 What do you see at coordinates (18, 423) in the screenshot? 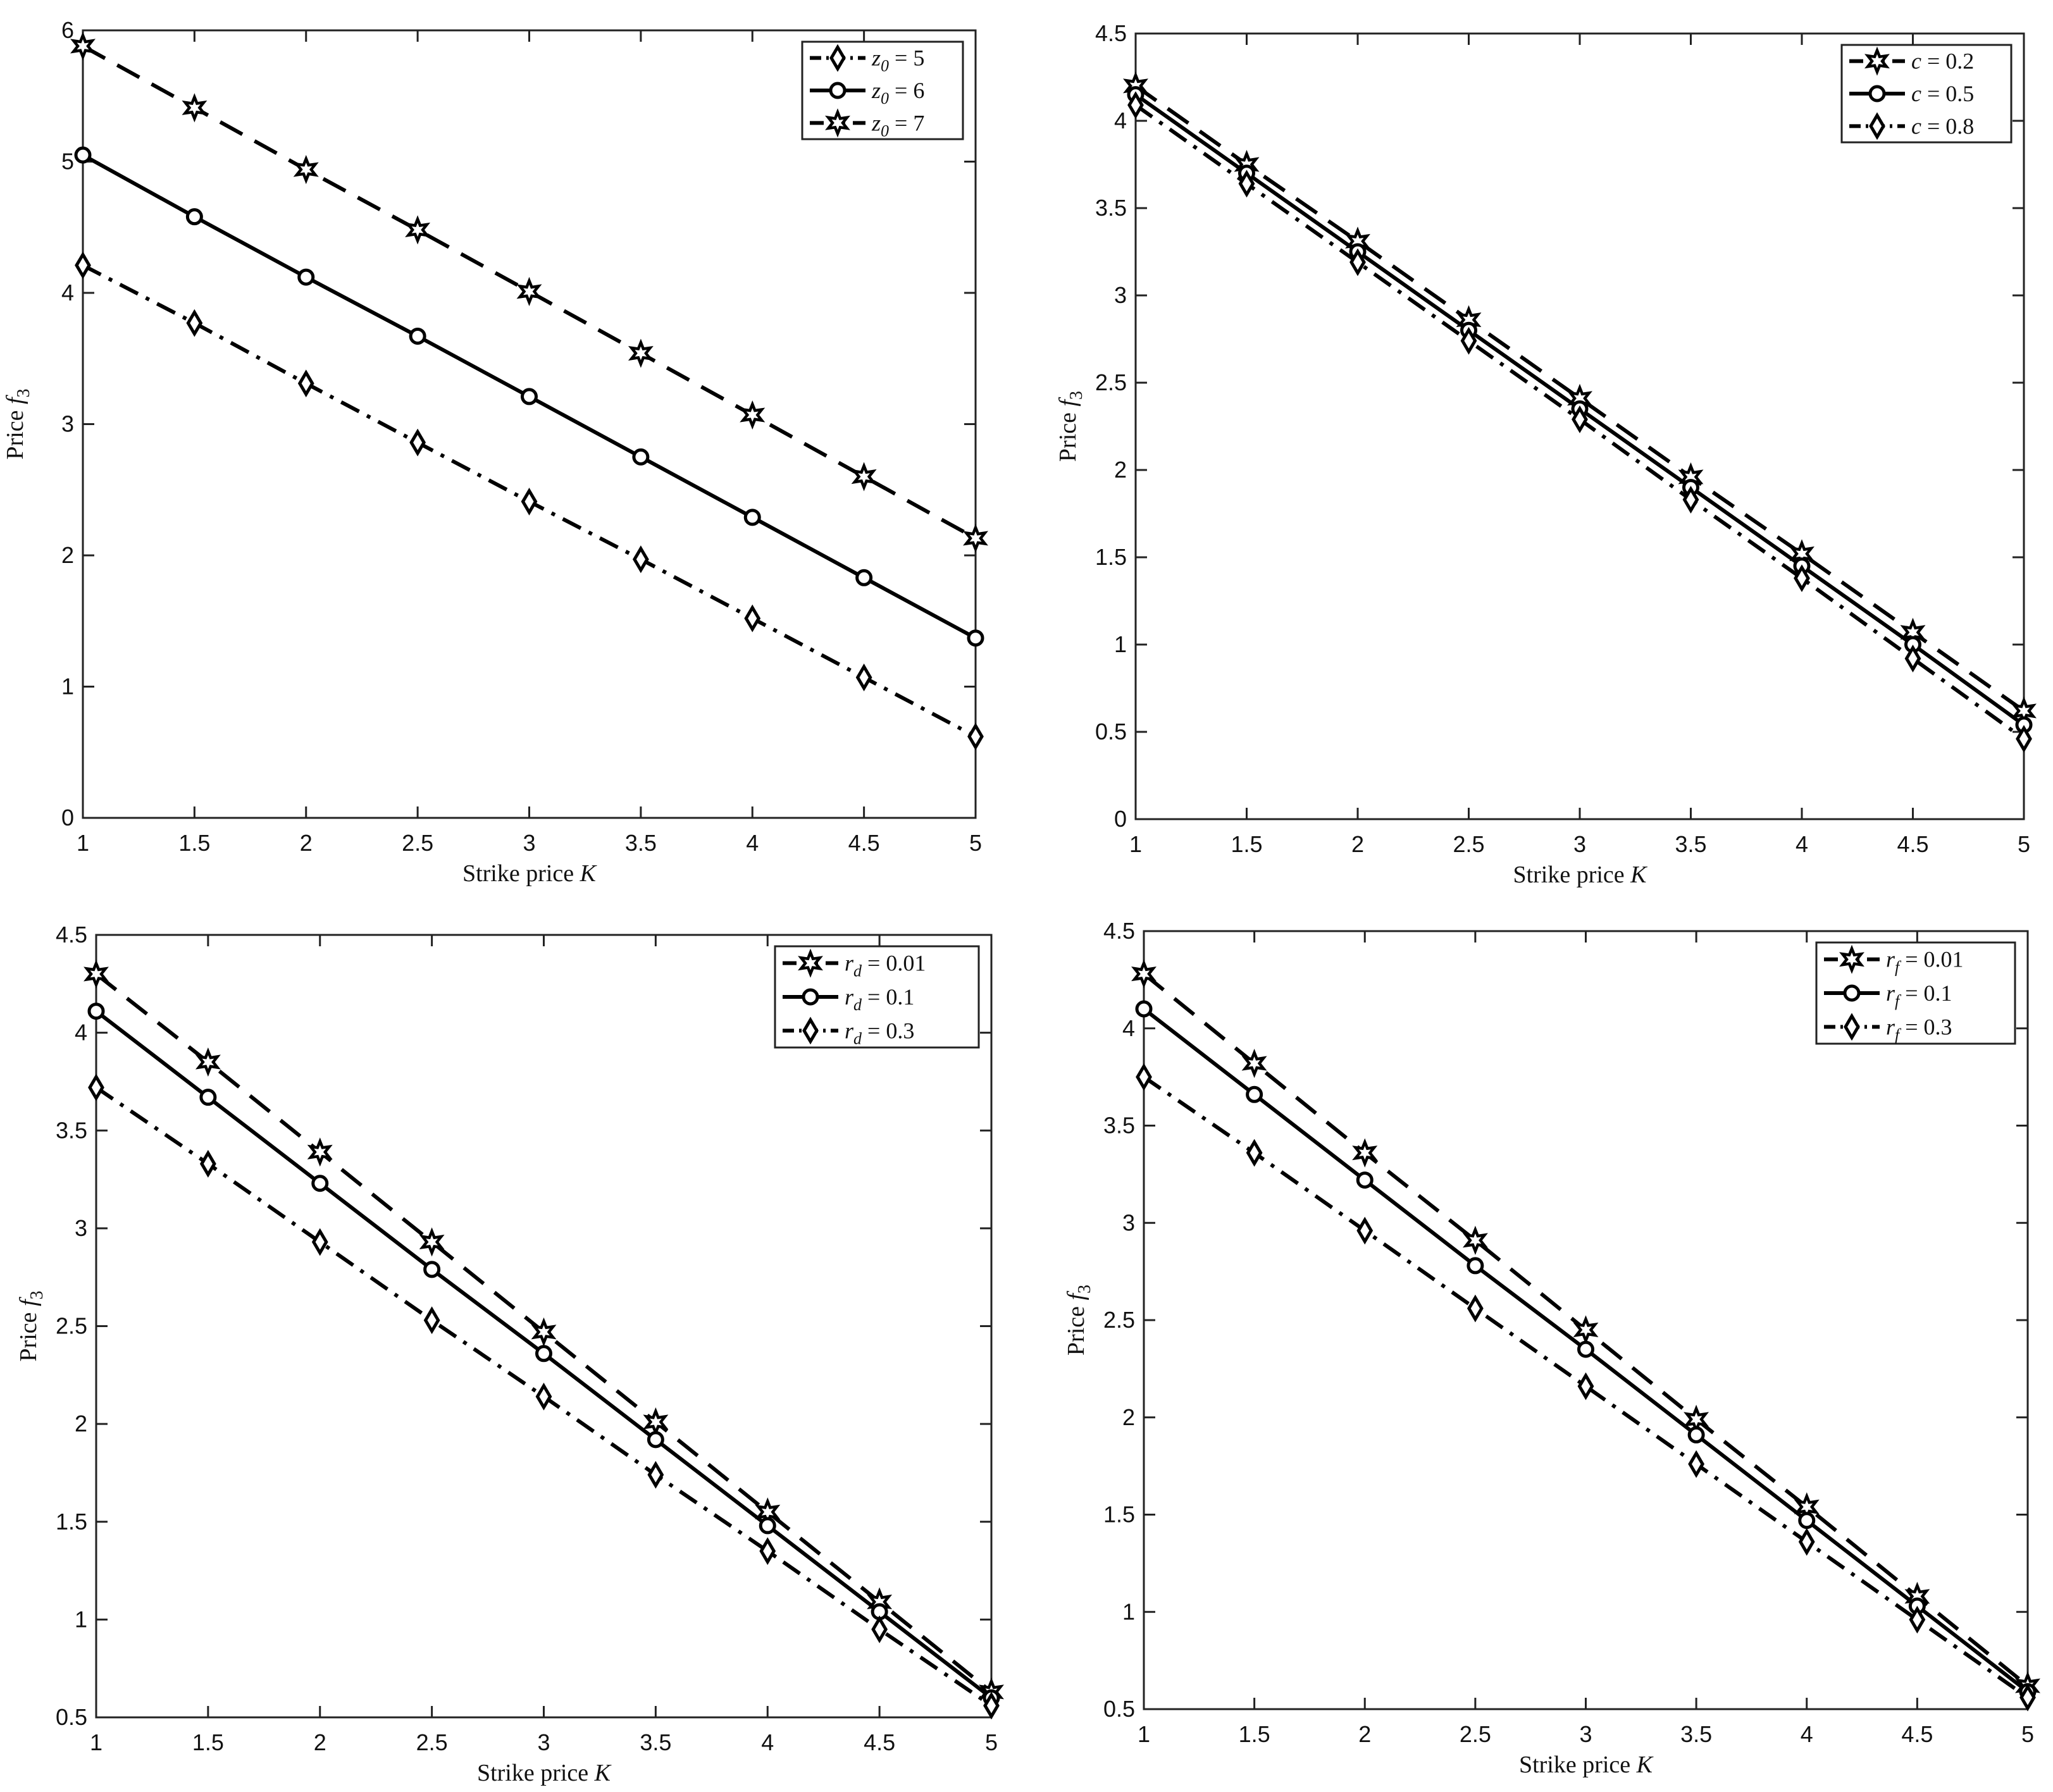
I see `y-axis-label: Price f3` at bounding box center [18, 423].